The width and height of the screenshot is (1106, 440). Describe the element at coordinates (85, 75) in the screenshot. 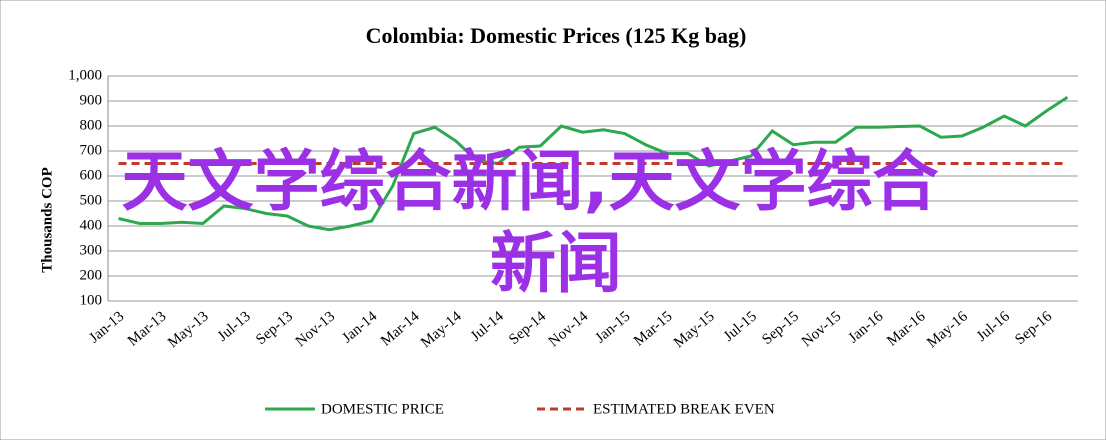

I see `y-tick-label: 1,000` at that location.